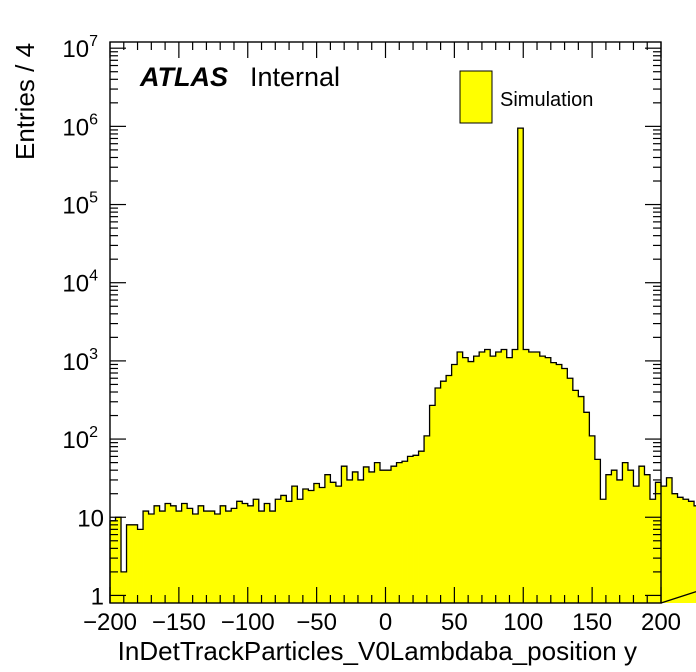  Describe the element at coordinates (523, 622) in the screenshot. I see `x-tick-label: 100` at that location.